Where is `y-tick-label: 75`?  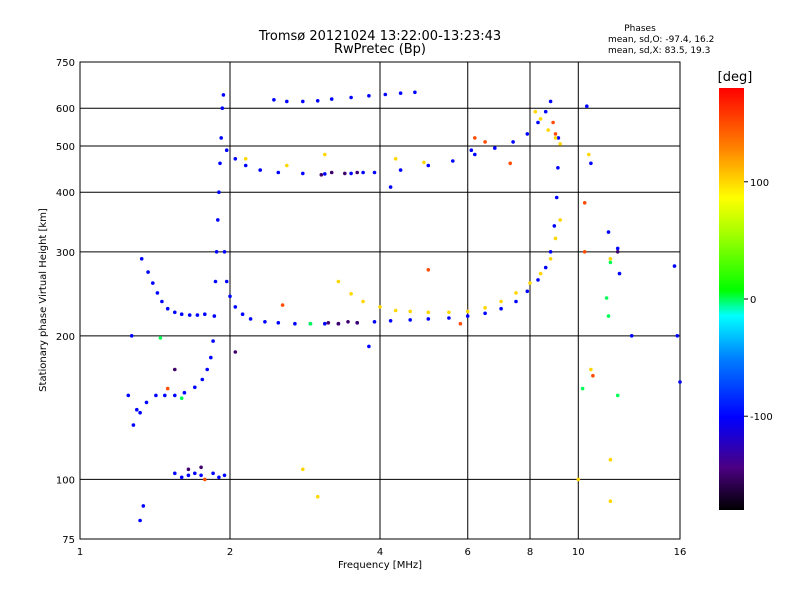 y-tick-label: 75 is located at coordinates (68, 540).